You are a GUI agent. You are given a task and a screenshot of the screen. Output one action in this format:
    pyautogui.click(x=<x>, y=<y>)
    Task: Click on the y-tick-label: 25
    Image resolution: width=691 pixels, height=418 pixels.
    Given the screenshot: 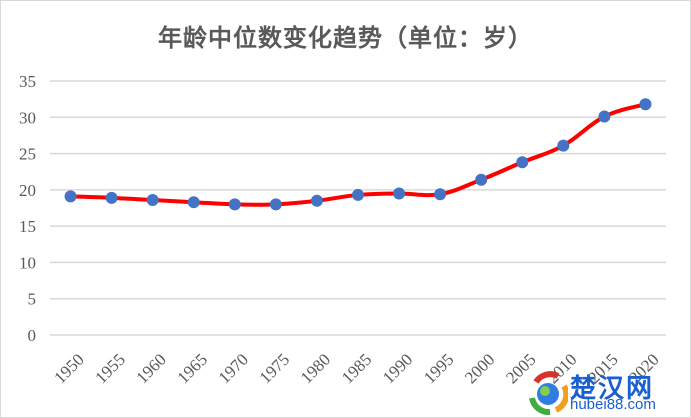 What is the action you would take?
    pyautogui.click(x=27, y=154)
    